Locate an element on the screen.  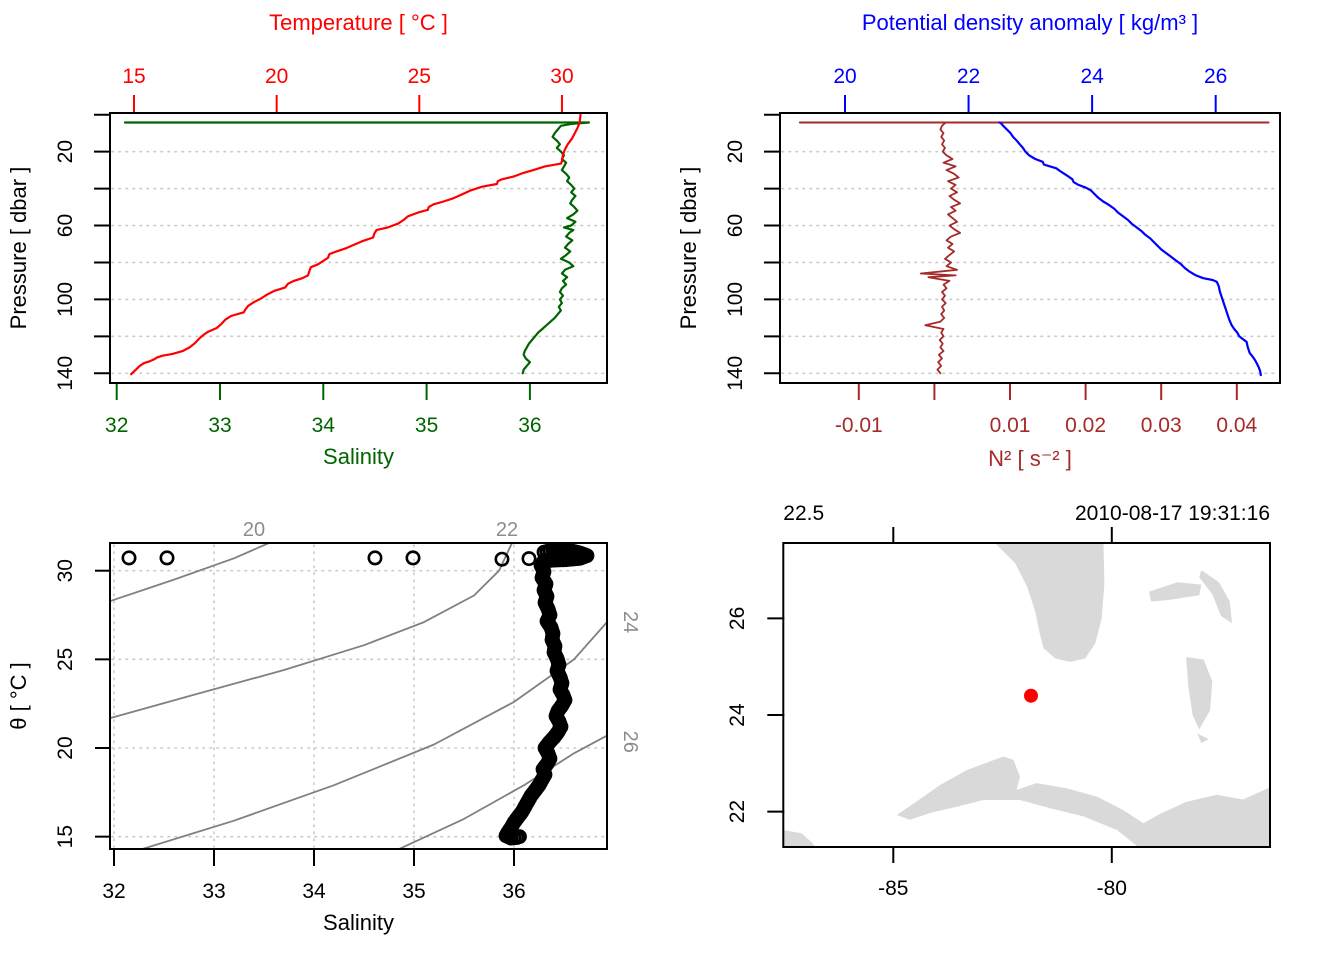
n2-axis-title: N² [ s⁻² ] is located at coordinates (1030, 458).